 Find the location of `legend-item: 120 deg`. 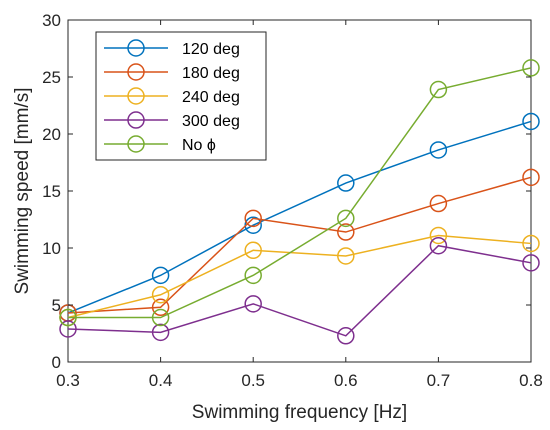

legend-item: 120 deg is located at coordinates (172, 48).